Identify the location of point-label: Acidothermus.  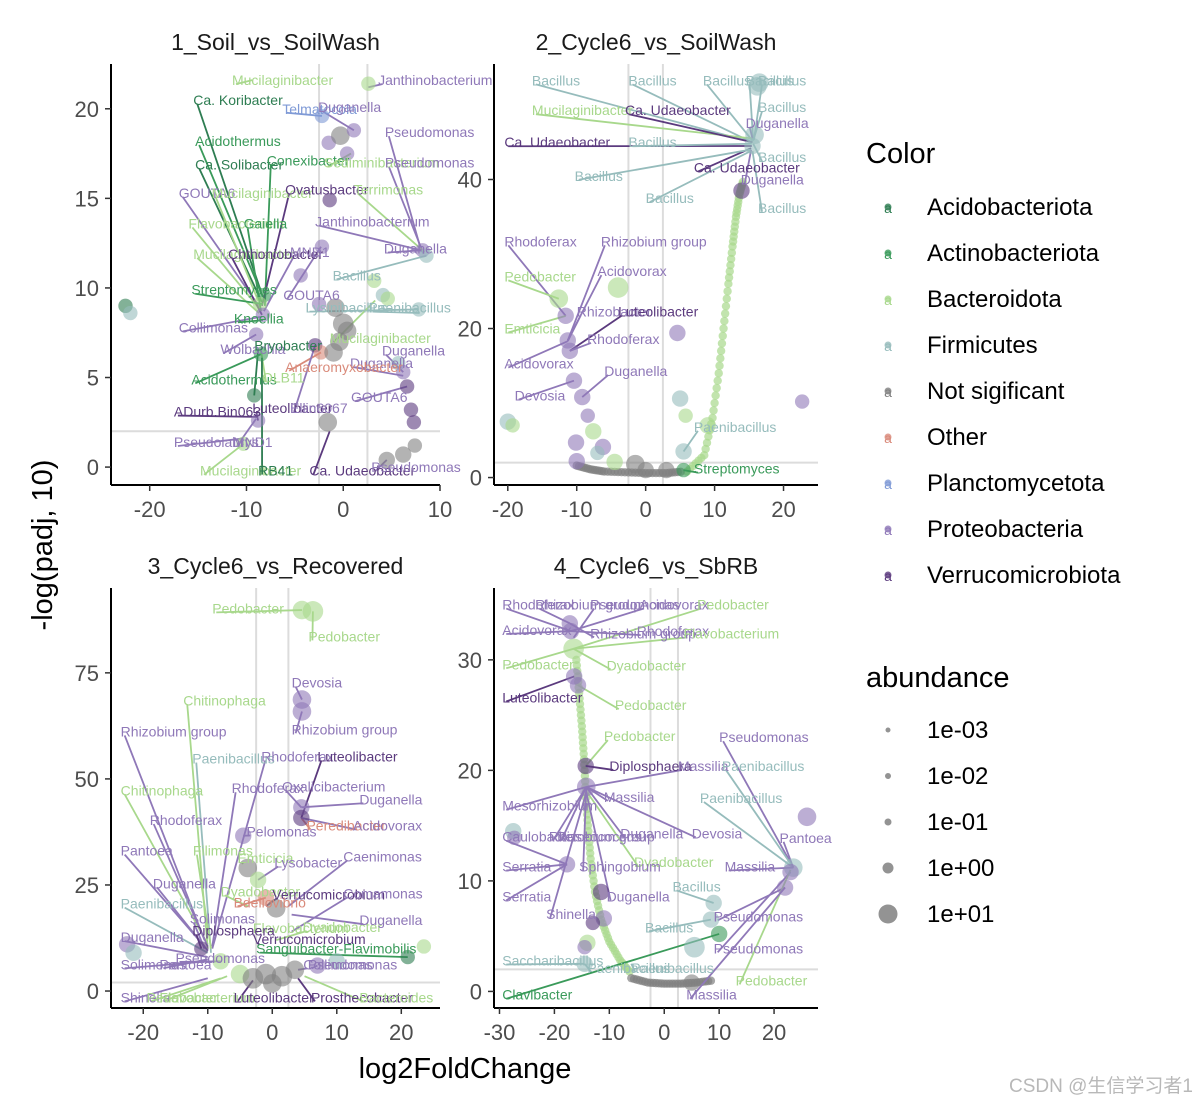
(238, 141).